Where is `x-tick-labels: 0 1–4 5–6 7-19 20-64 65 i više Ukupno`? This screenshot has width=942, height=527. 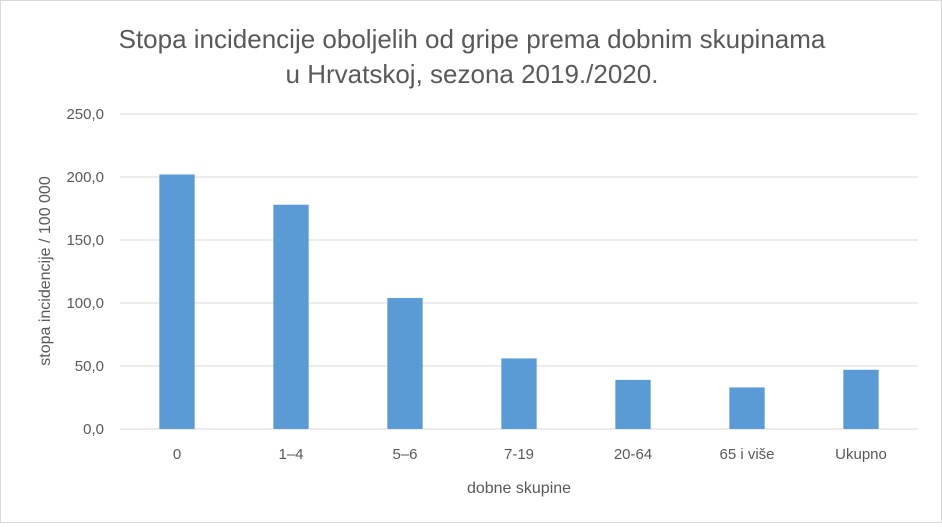 x-tick-labels: 0 1–4 5–6 7-19 20-64 65 i više Ukupno is located at coordinates (530, 454).